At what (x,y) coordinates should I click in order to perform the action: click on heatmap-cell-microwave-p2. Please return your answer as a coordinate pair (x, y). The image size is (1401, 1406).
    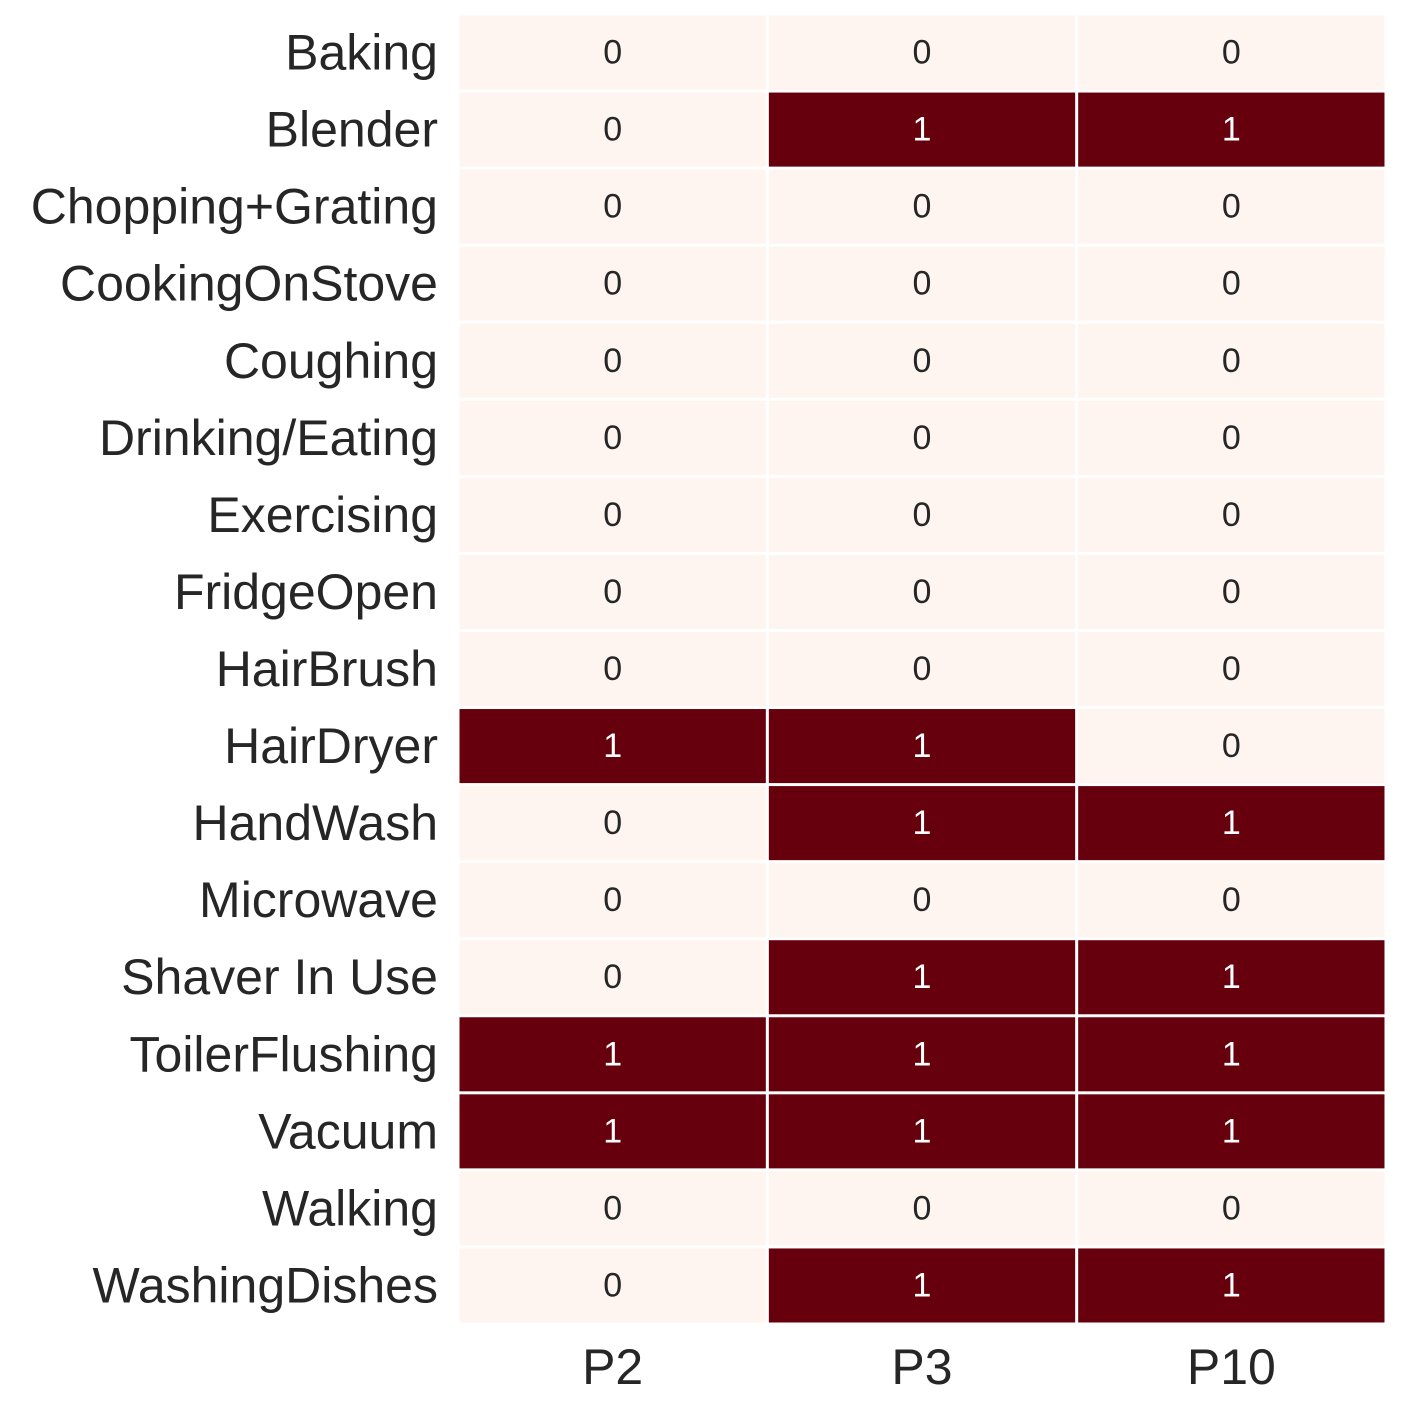
    Looking at the image, I should click on (612, 900).